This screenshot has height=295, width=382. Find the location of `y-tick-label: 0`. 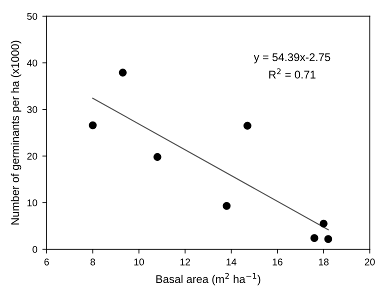

y-tick-label: 0 is located at coordinates (35, 249).